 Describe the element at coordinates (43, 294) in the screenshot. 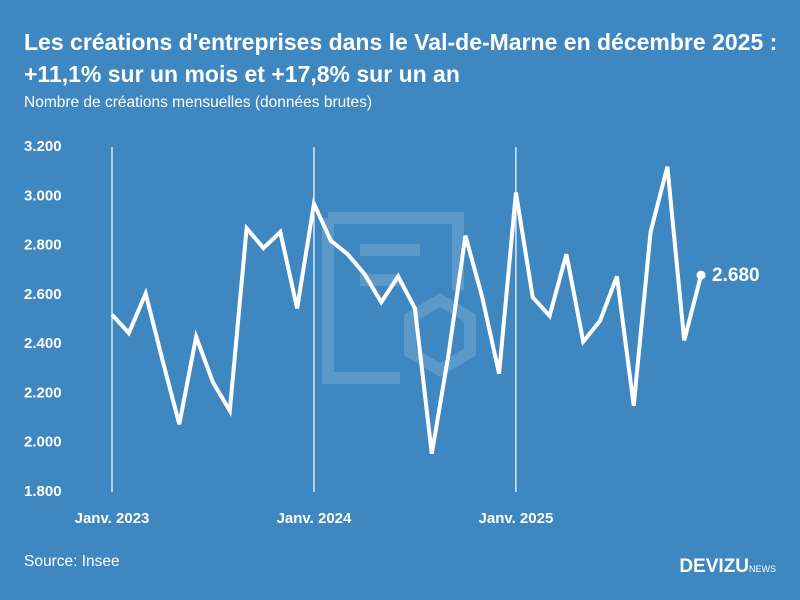

I see `y-tick-label: 2.600` at that location.